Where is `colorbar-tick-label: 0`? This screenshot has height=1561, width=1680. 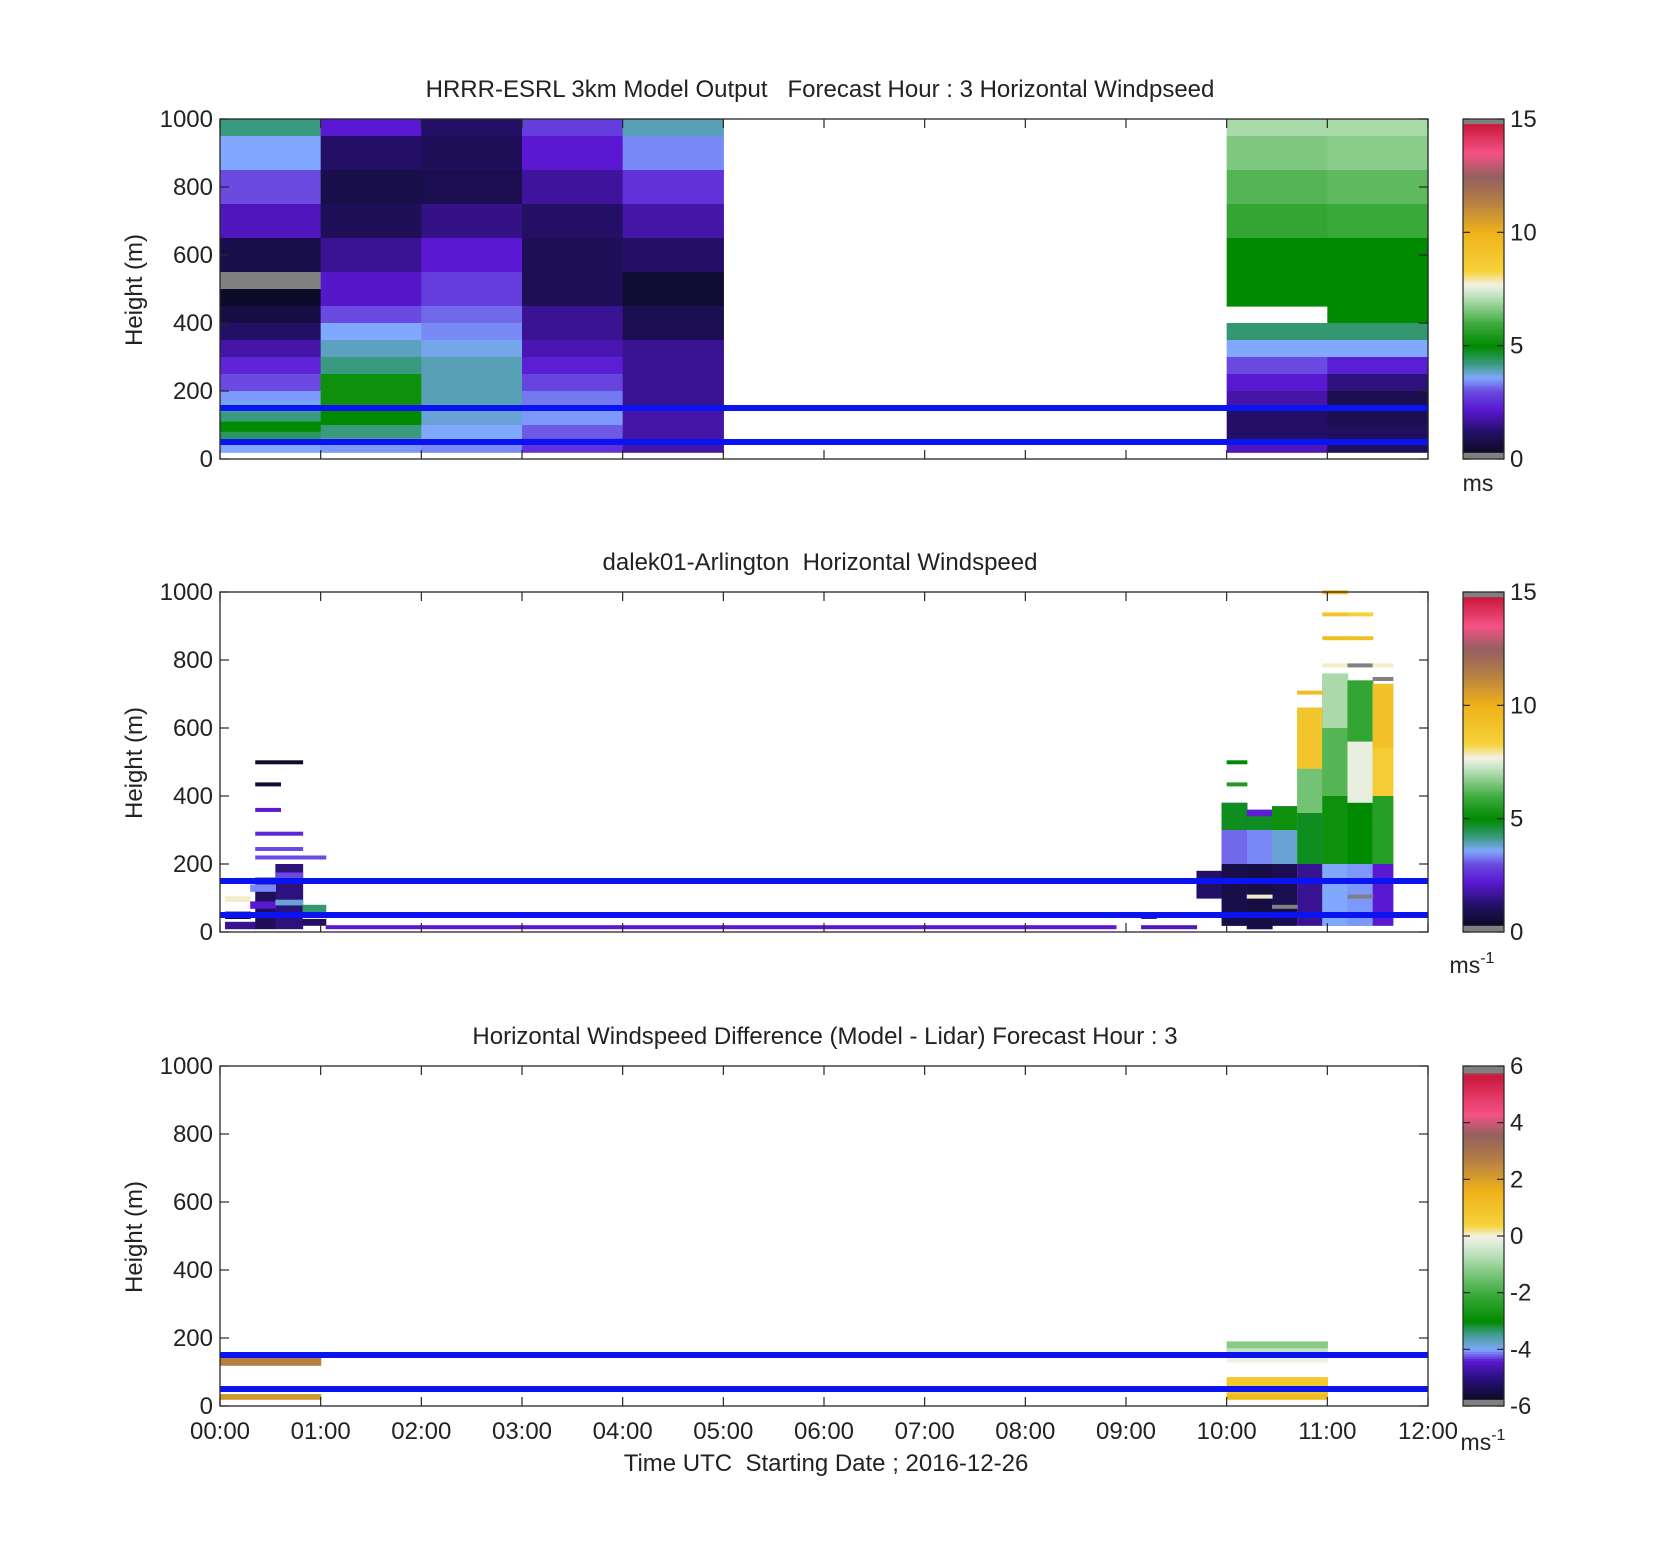
colorbar-tick-label: 0 is located at coordinates (1516, 1236).